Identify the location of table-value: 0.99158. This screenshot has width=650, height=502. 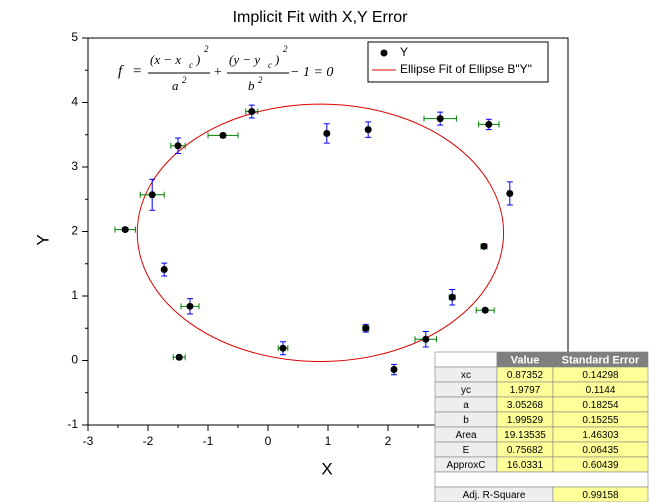
(600, 495).